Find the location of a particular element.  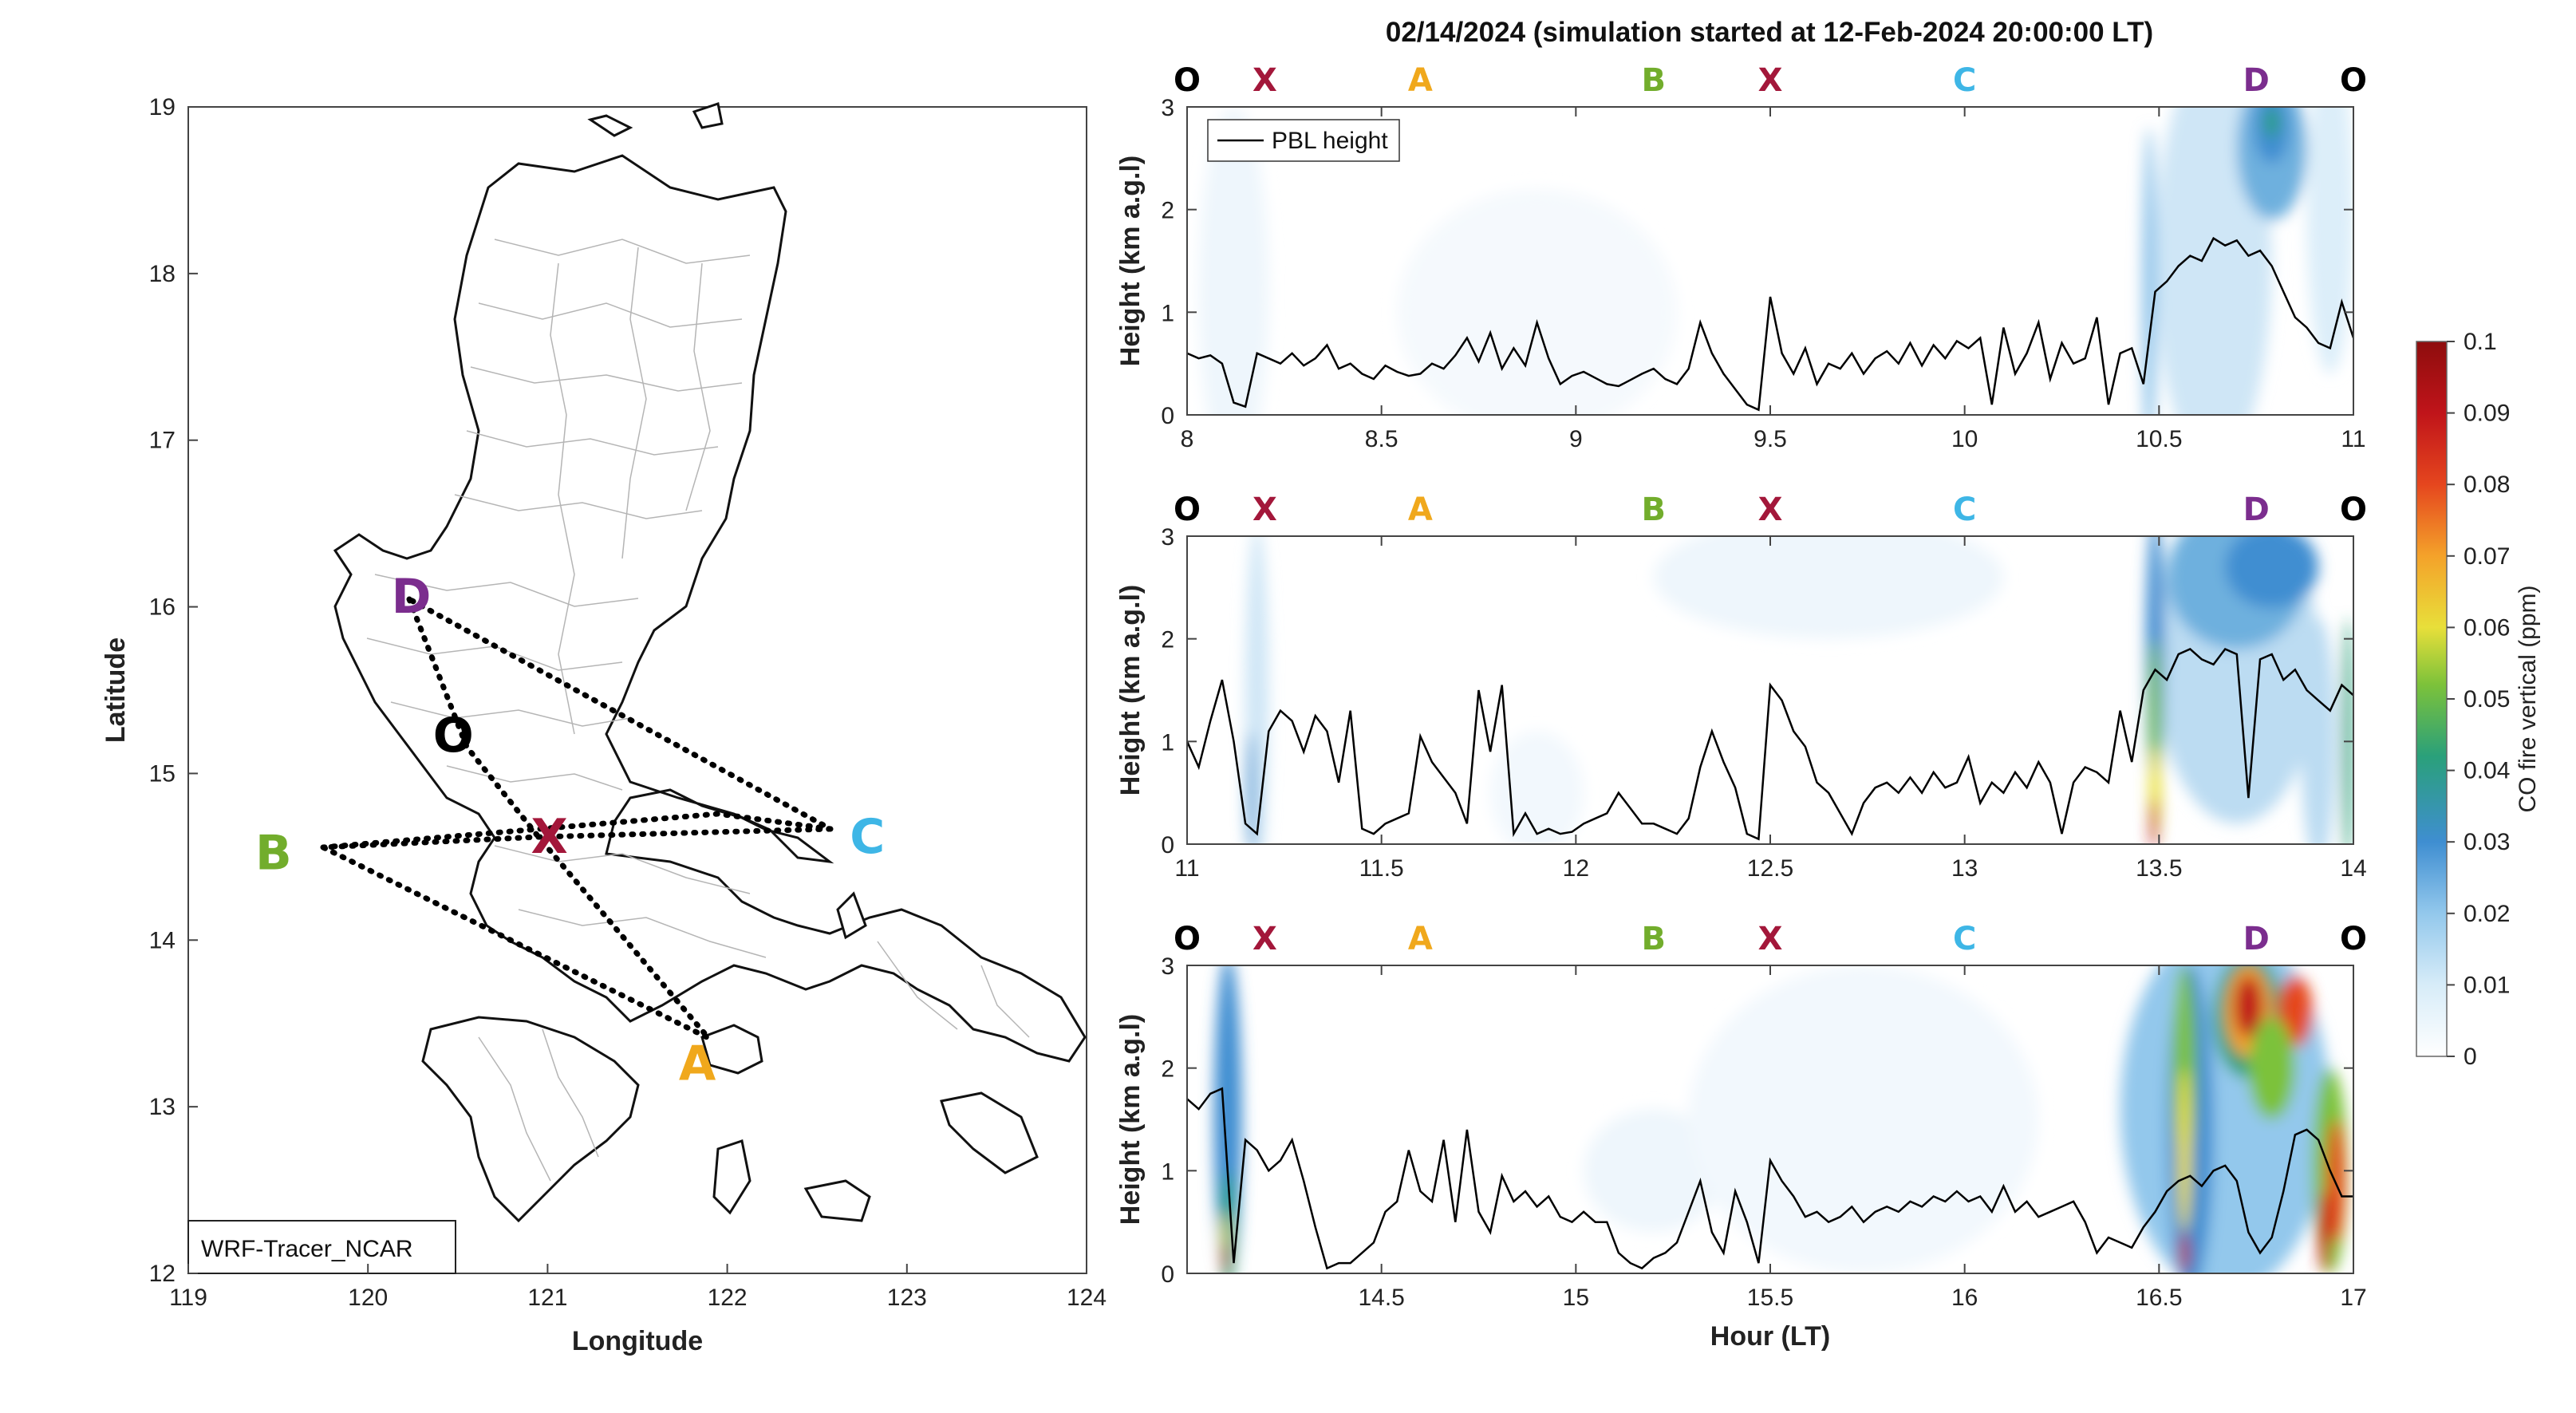

xtick-label: 13 is located at coordinates (1964, 868).